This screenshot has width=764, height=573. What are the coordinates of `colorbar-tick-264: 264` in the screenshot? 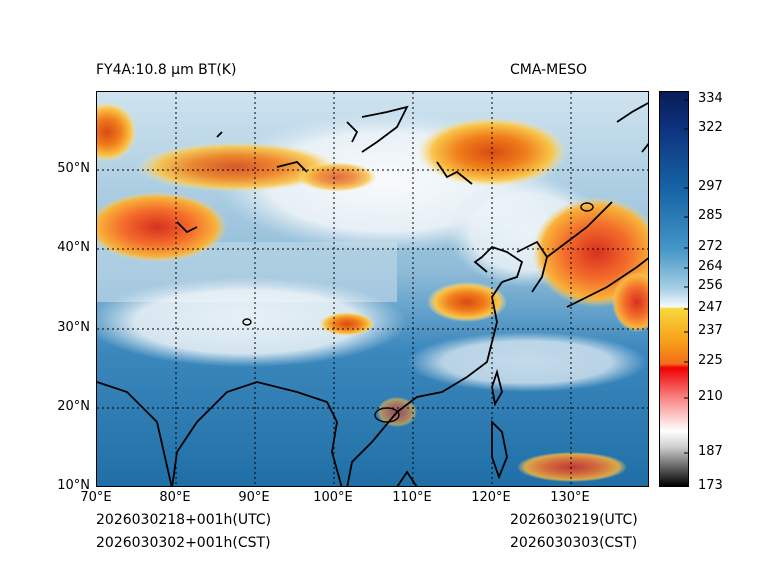 It's located at (710, 266).